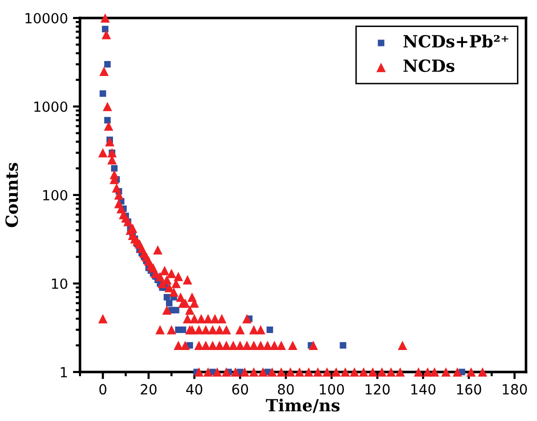  I want to click on x-tick-label: 160, so click(469, 389).